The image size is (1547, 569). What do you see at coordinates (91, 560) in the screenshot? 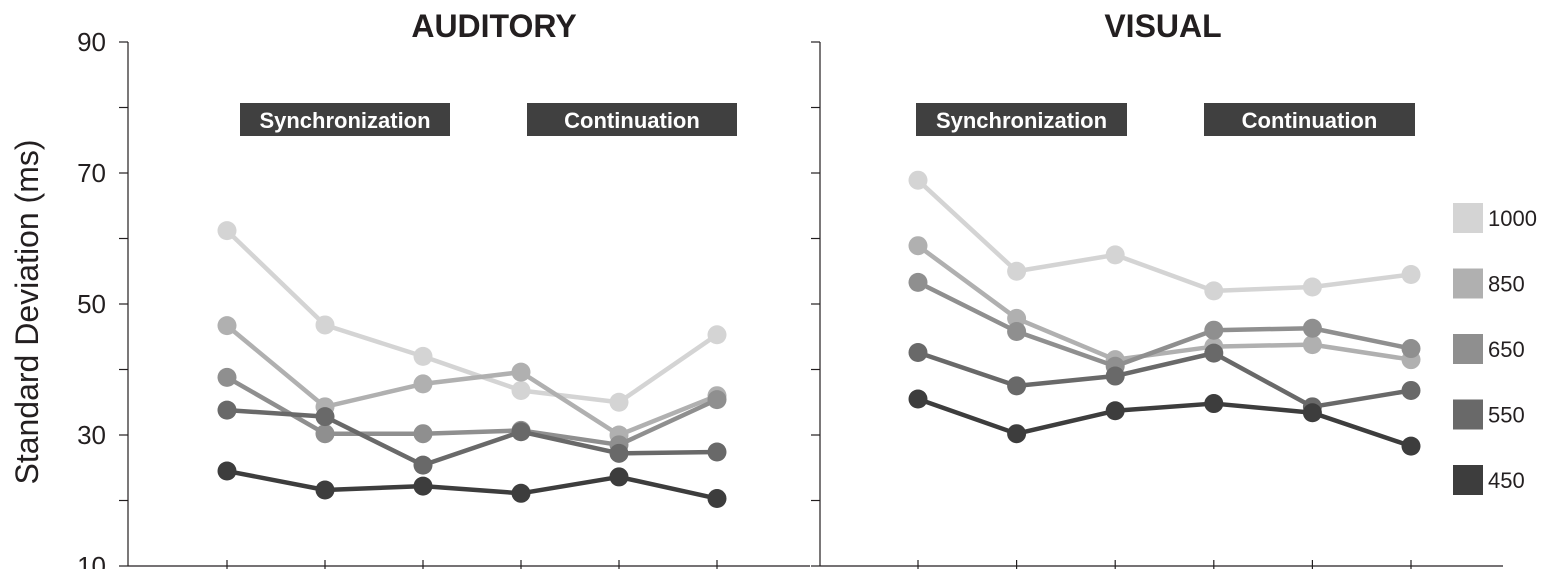
I see `y-tick-label: 10` at bounding box center [91, 560].